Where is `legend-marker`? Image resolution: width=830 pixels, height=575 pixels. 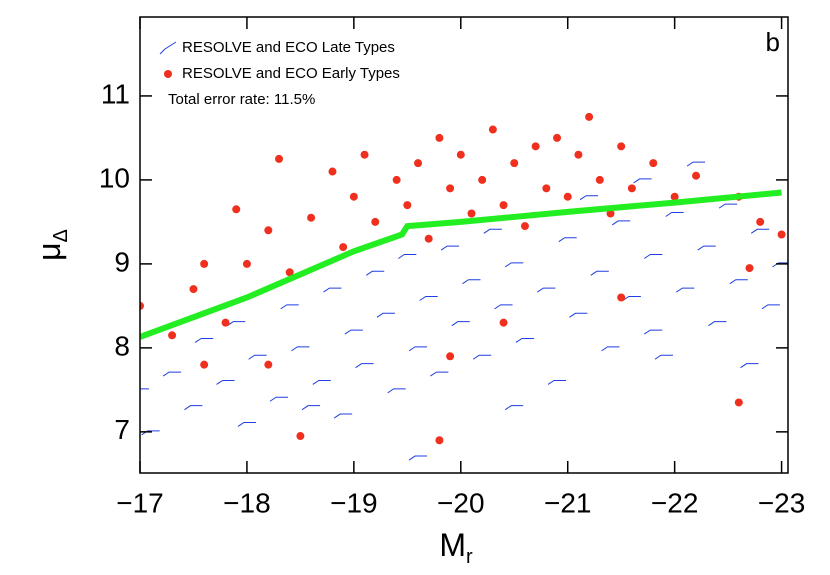
legend-marker is located at coordinates (168, 48).